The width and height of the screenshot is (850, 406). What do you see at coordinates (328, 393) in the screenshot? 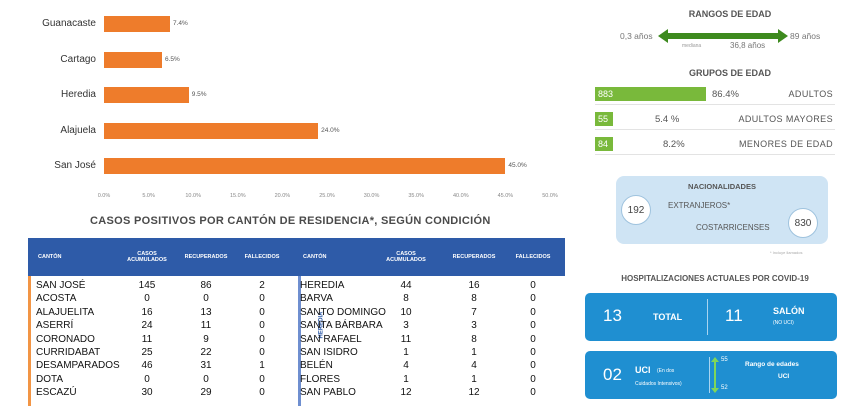
I see `canton-name: SAN PABLO` at bounding box center [328, 393].